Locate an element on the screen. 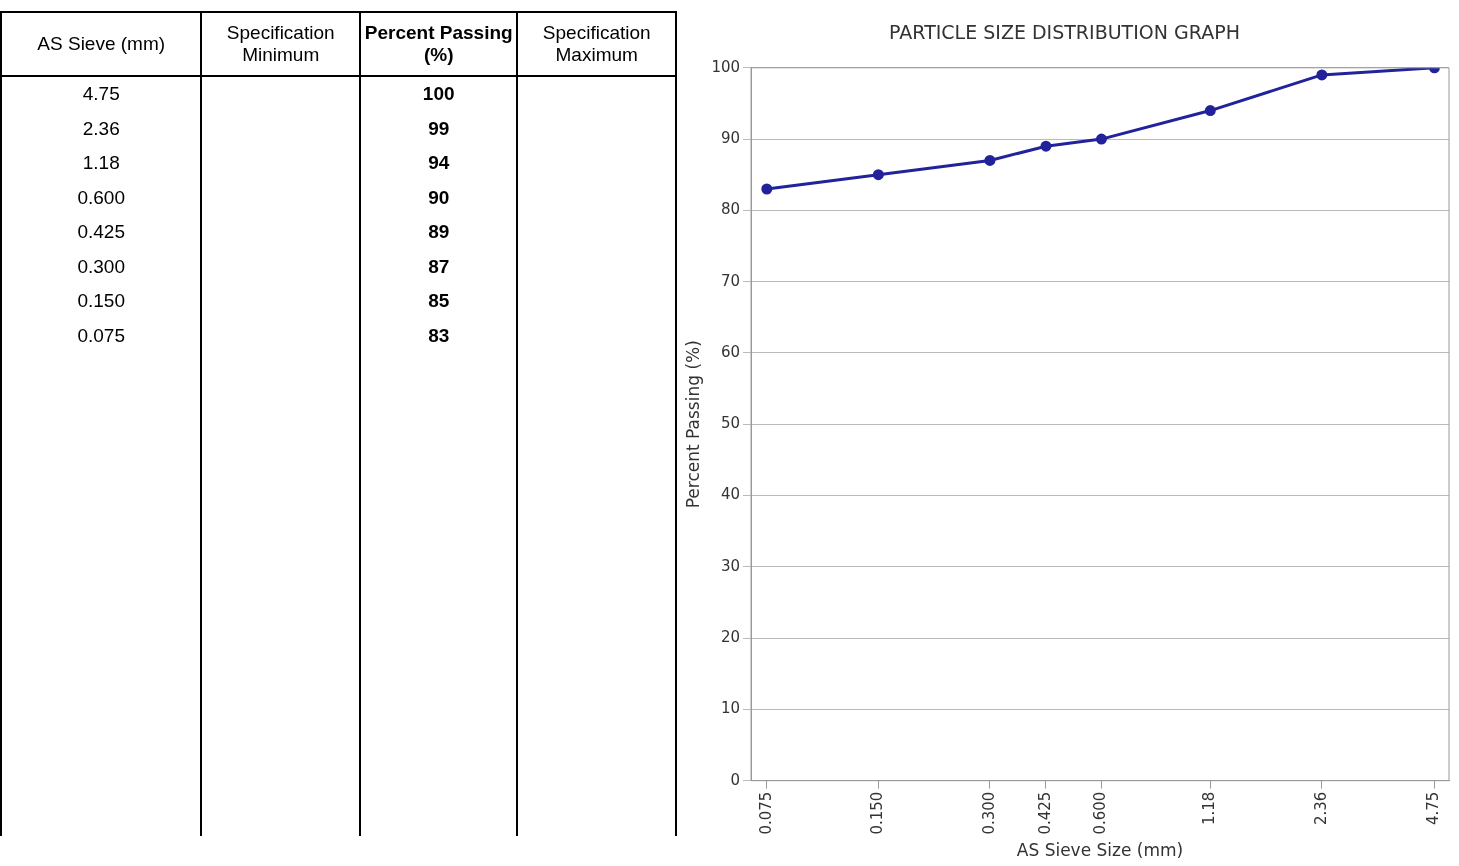  data-label: 83 is located at coordinates (438, 335).